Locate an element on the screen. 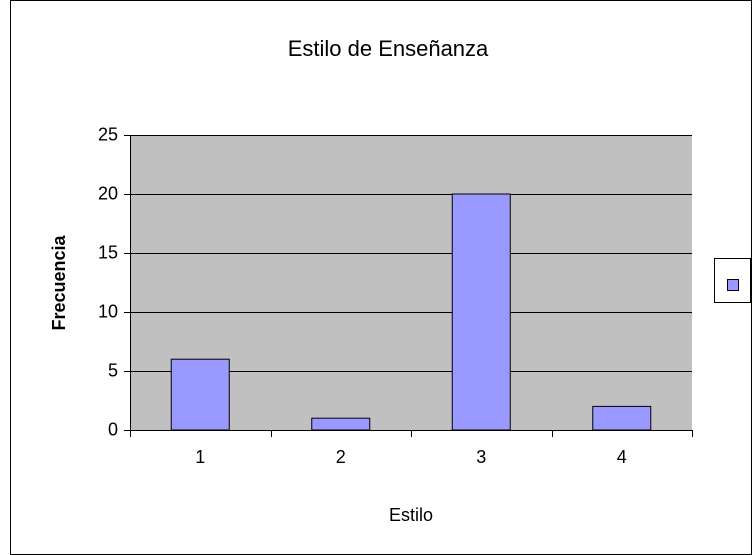  y-axis-label: Frecuencia is located at coordinates (59, 282).